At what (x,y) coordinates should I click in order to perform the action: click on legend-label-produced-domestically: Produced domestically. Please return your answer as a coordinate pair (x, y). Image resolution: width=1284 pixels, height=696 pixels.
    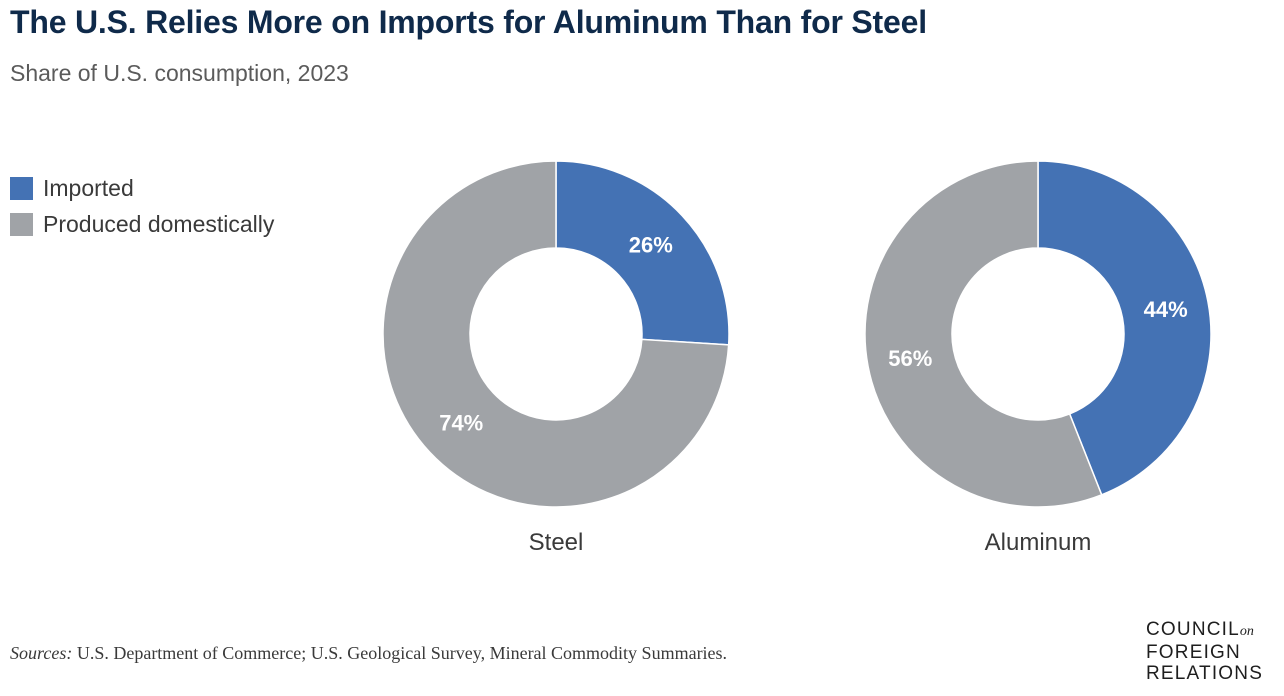
    Looking at the image, I should click on (159, 223).